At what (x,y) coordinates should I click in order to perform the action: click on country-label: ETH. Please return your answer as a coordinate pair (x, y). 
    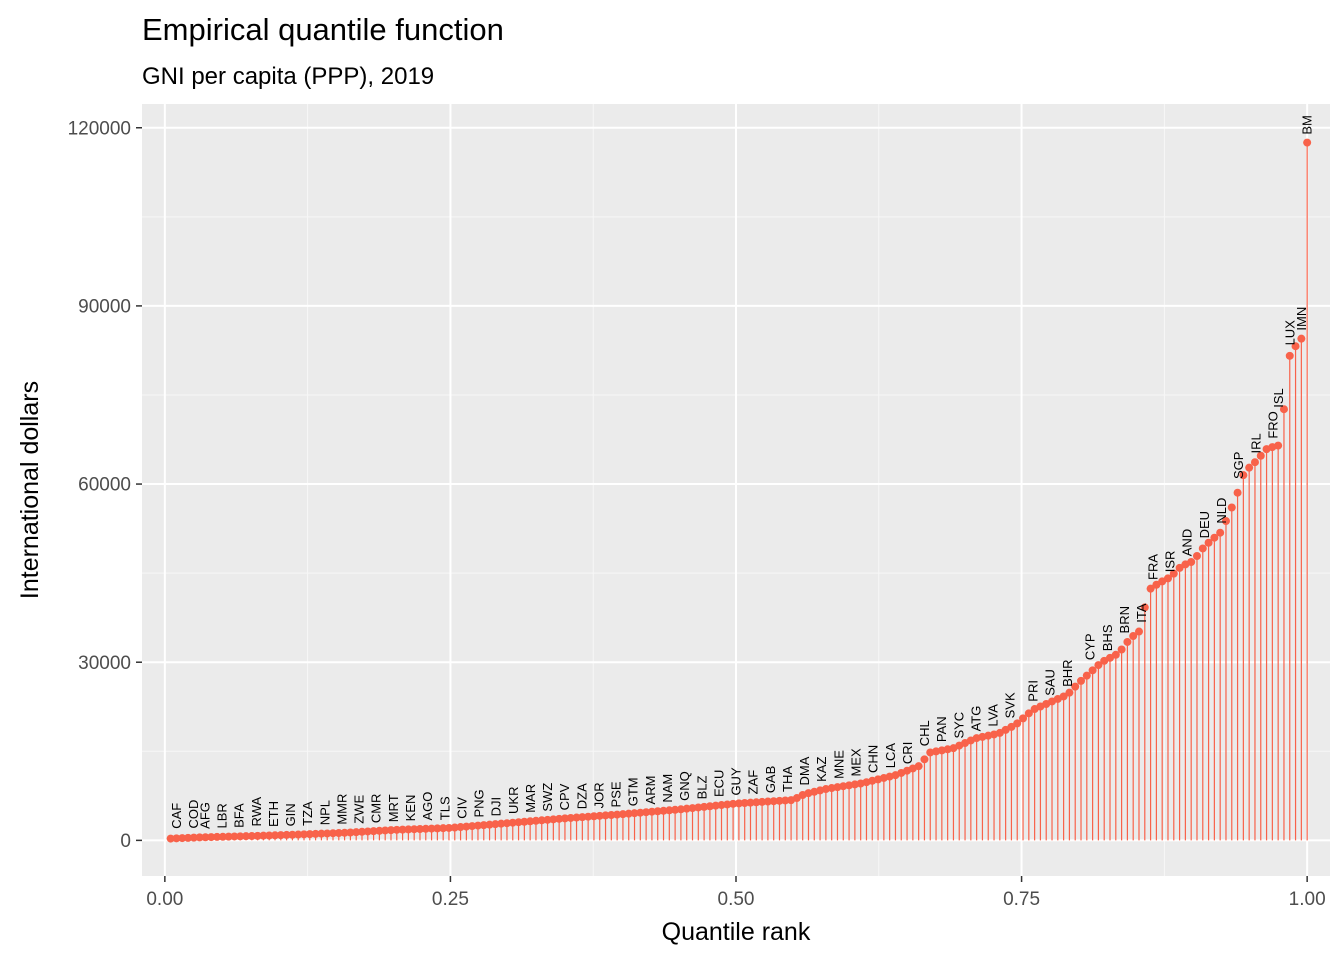
    Looking at the image, I should click on (273, 814).